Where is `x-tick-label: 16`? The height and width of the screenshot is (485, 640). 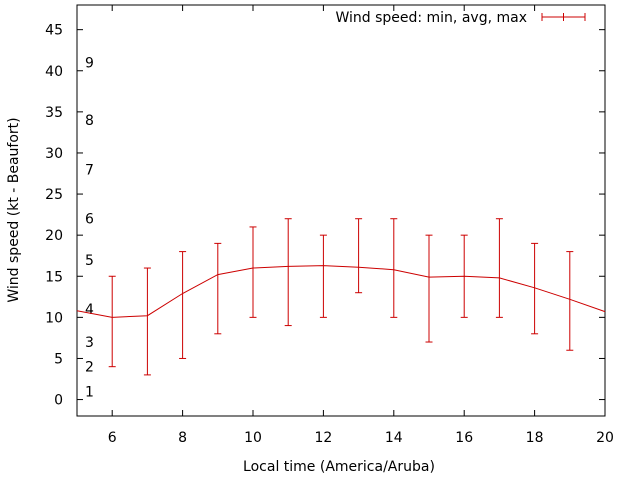 x-tick-label: 16 is located at coordinates (464, 438).